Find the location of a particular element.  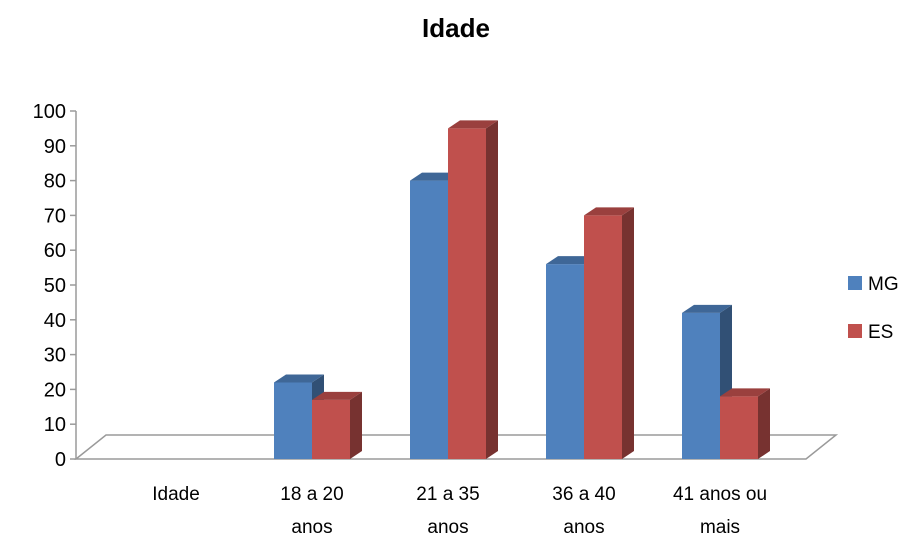

y-tick-label: 30 is located at coordinates (55, 356).